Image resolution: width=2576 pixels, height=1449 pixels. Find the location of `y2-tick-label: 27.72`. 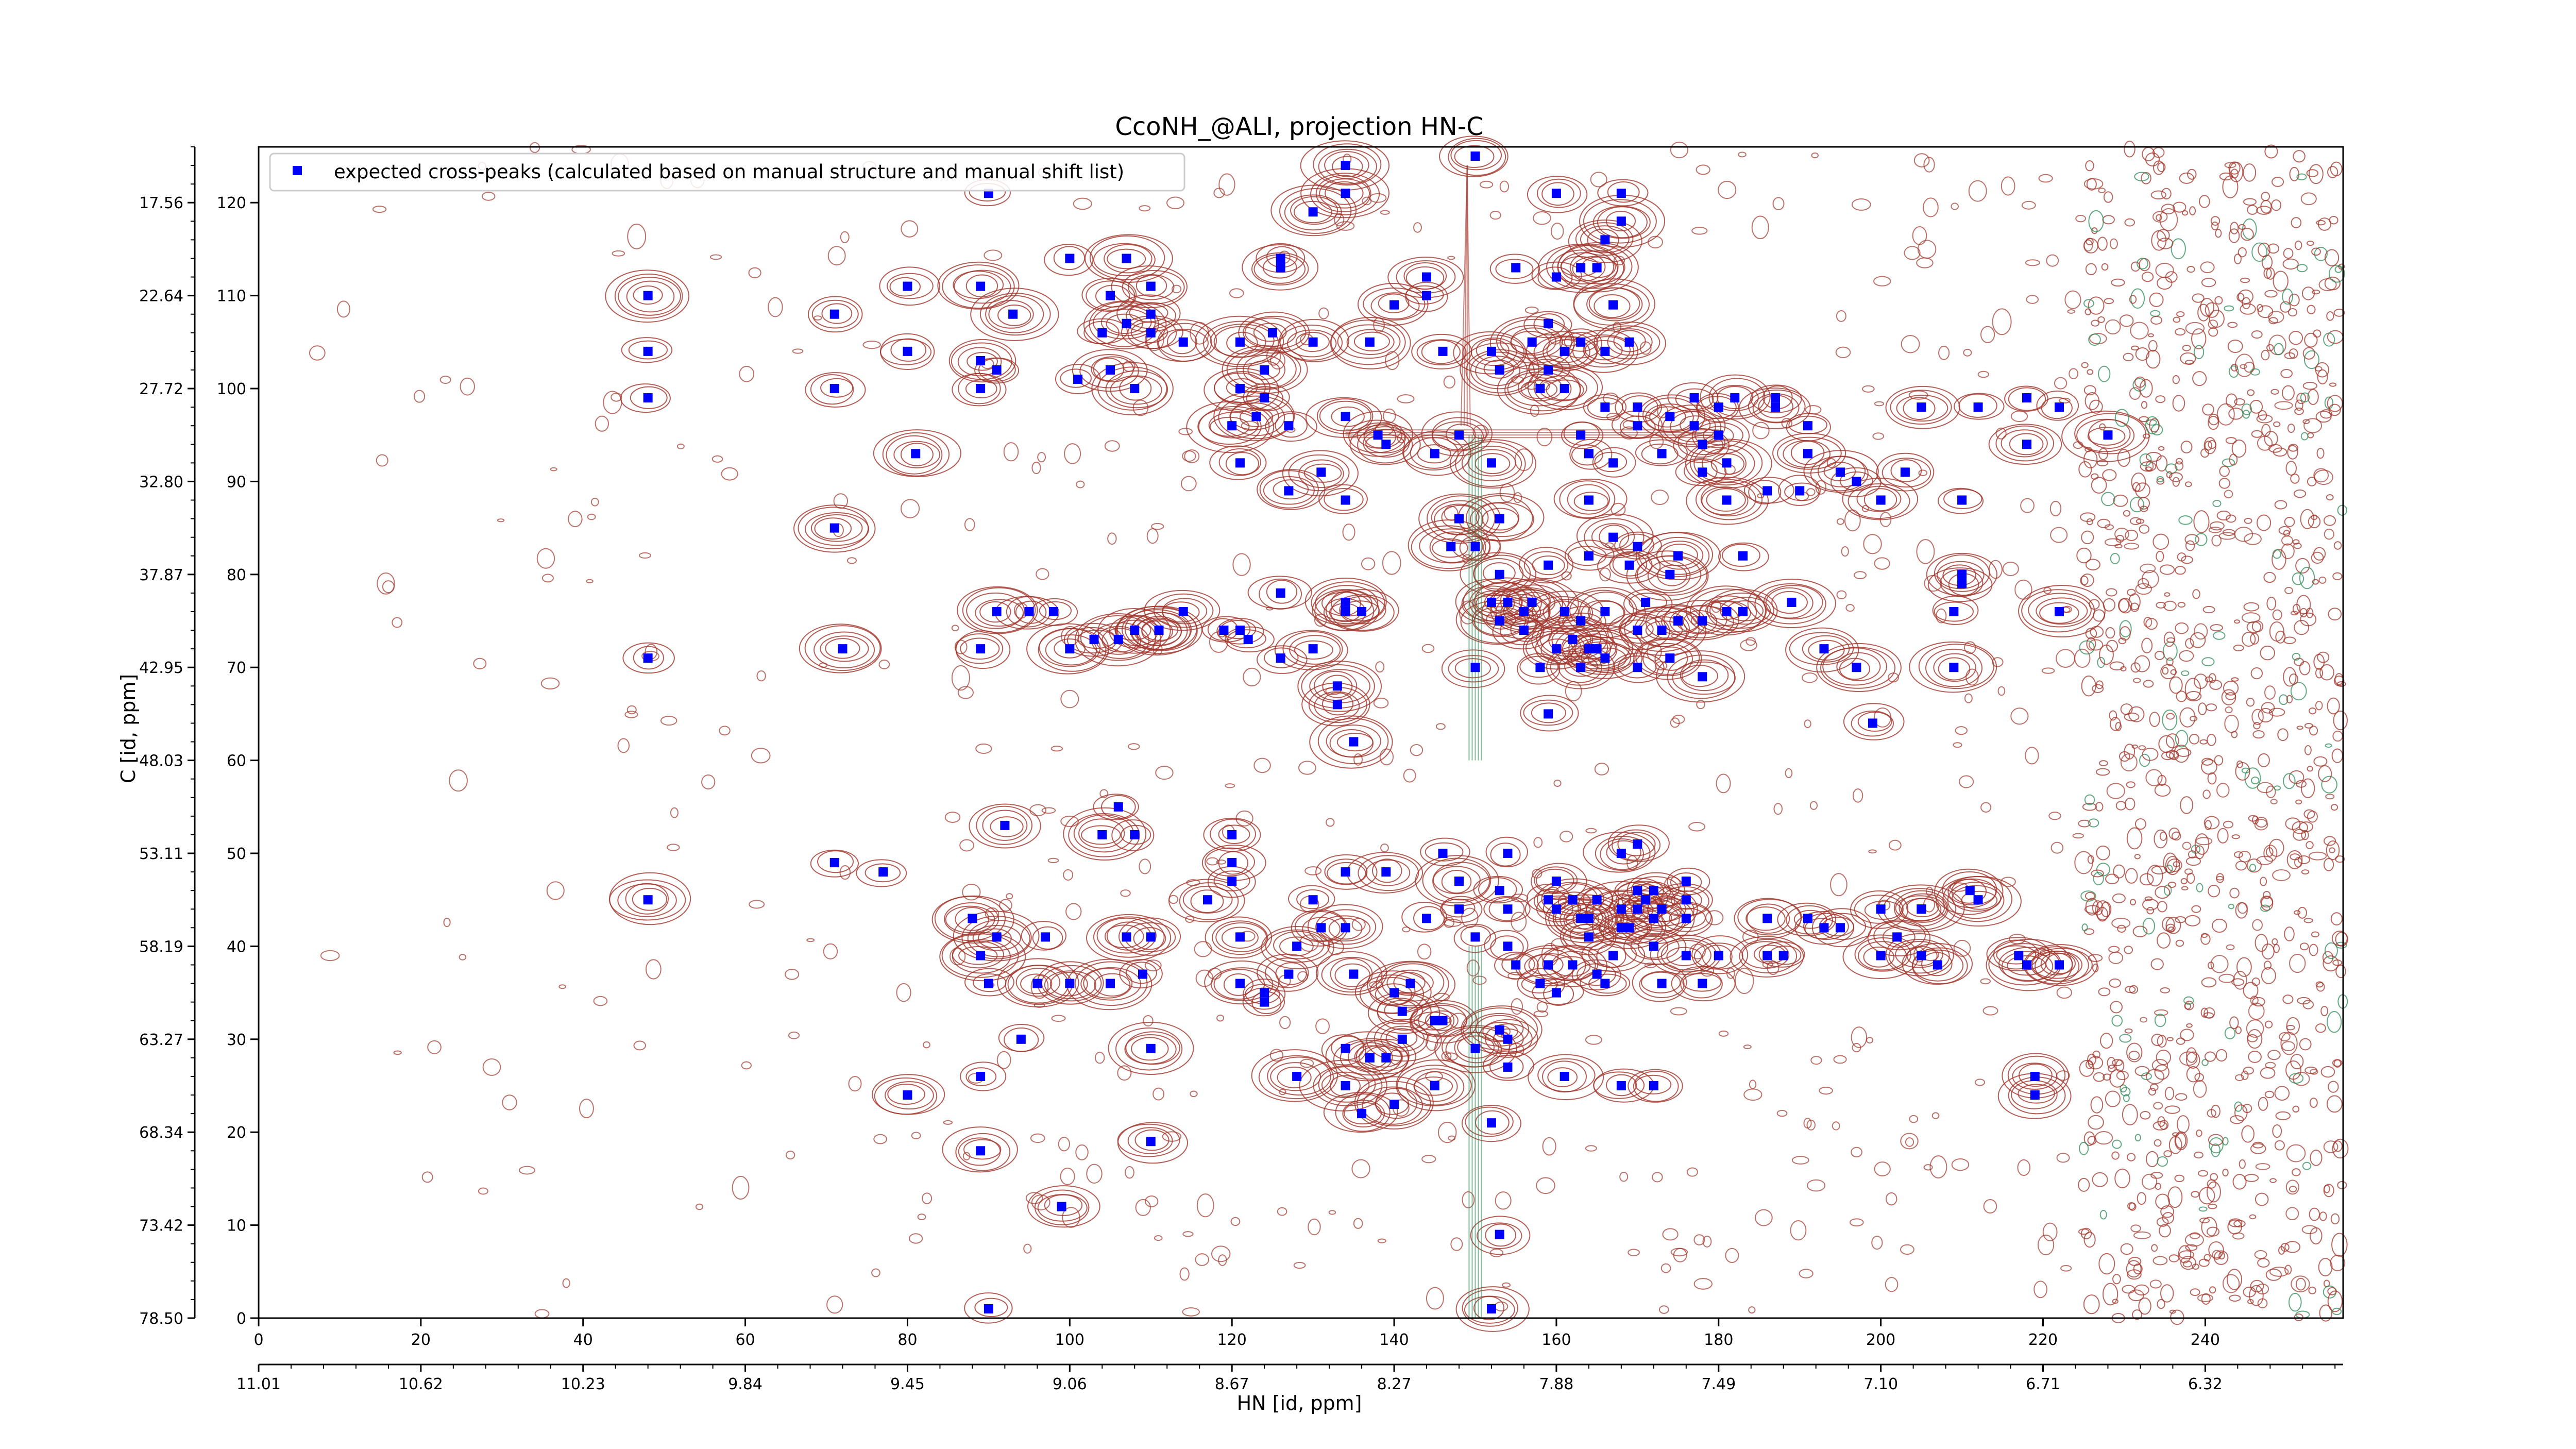

y2-tick-label: 27.72 is located at coordinates (161, 389).